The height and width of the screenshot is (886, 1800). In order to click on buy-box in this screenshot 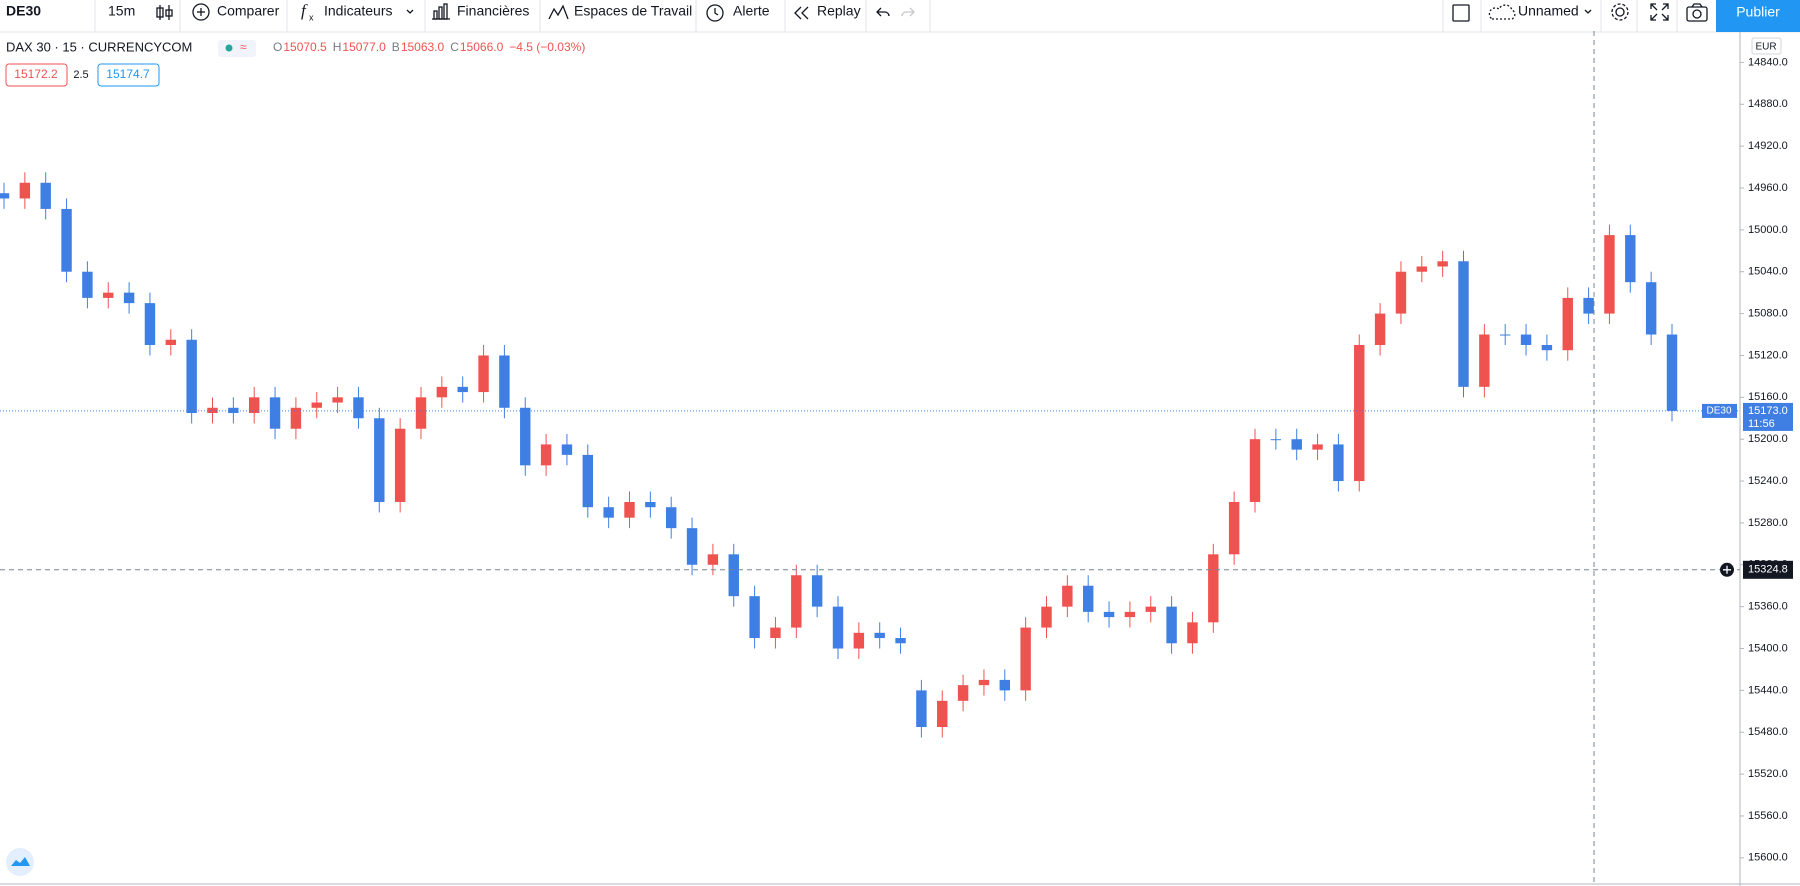, I will do `click(128, 75)`.